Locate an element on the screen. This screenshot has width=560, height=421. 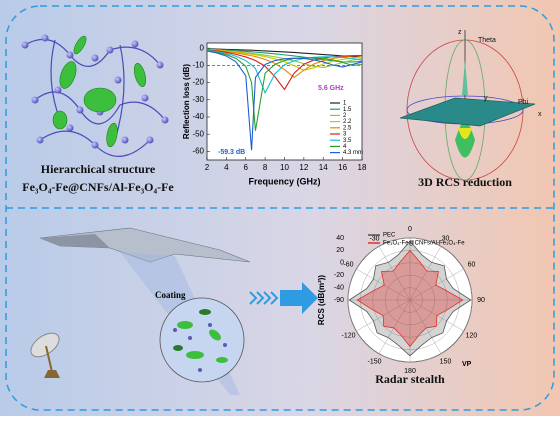
formula: Fe₃O₄-Fe@CNFs/Al-Fe₃O₄-Fe is located at coordinates (98, 187).